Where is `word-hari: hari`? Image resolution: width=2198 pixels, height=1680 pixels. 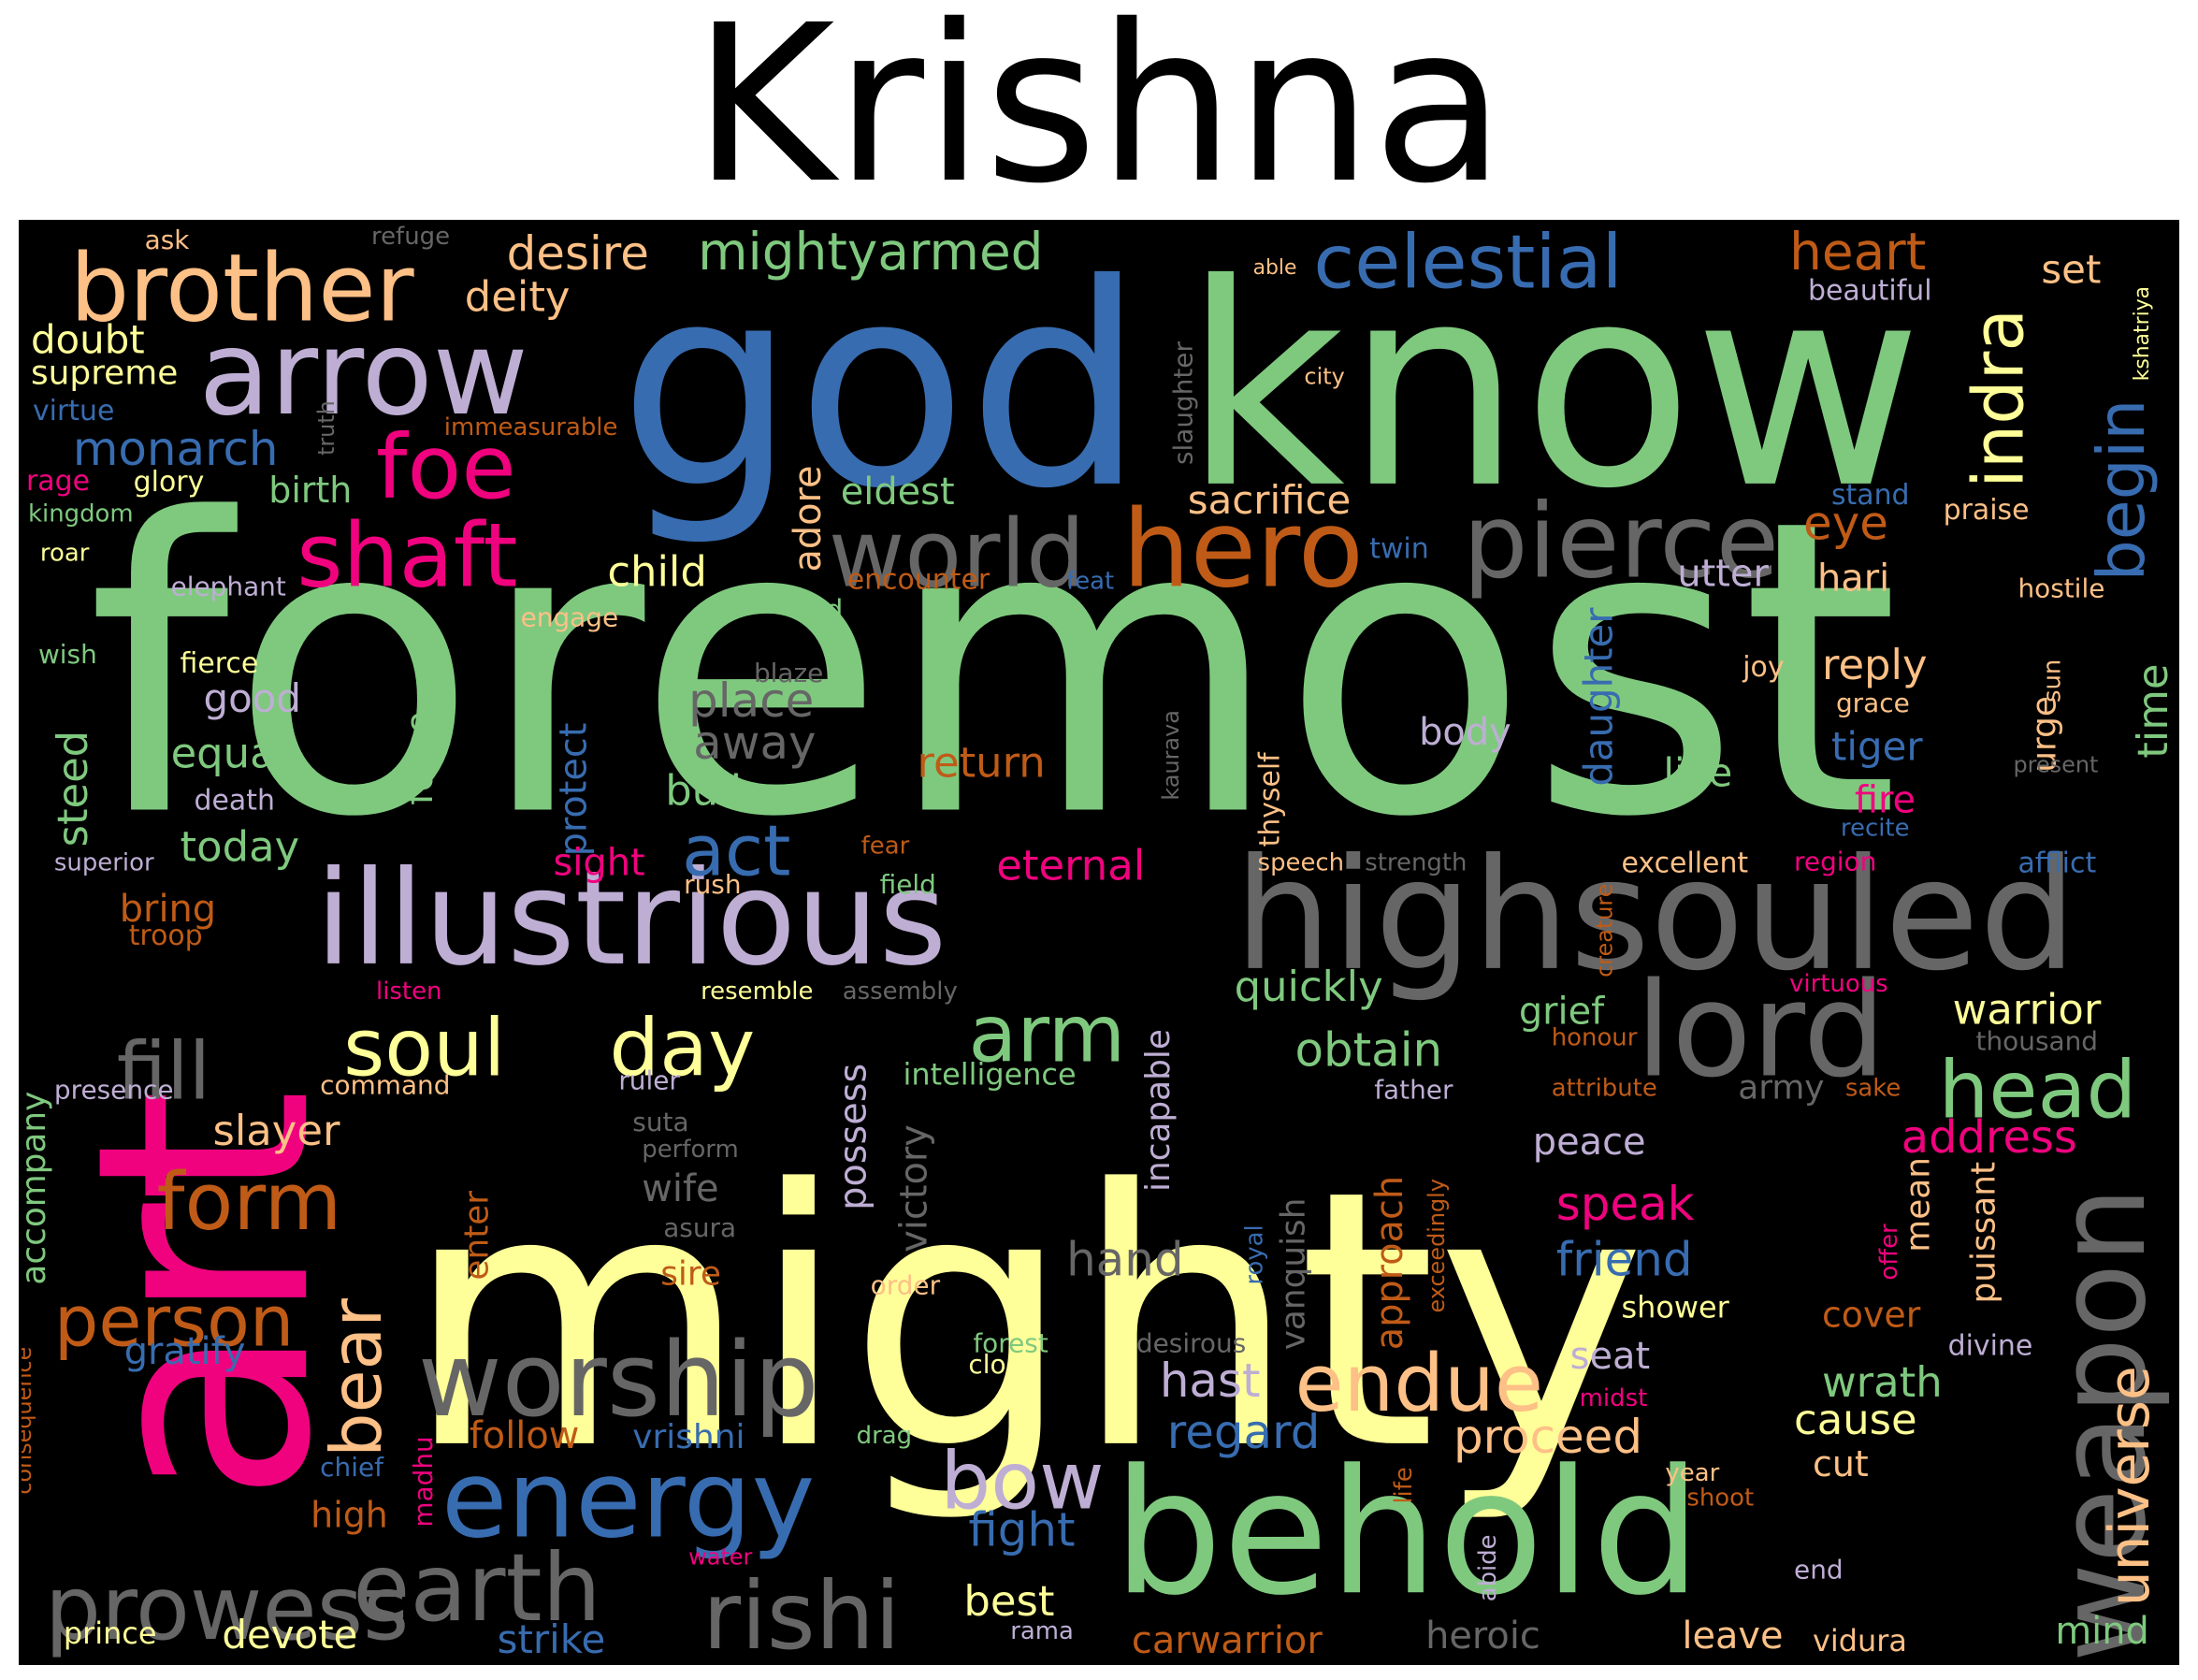 word-hari: hari is located at coordinates (1853, 578).